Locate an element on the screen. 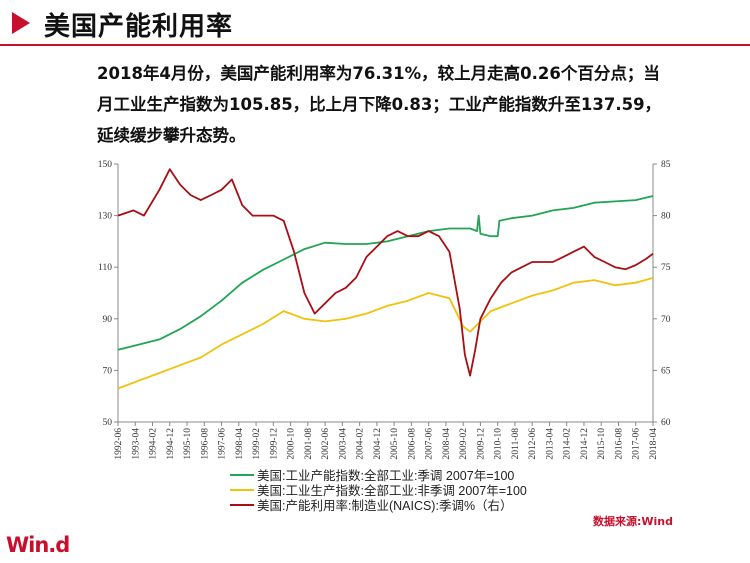 This screenshot has width=750, height=563. x-axis-tick-label: 1999-02 is located at coordinates (257, 444).